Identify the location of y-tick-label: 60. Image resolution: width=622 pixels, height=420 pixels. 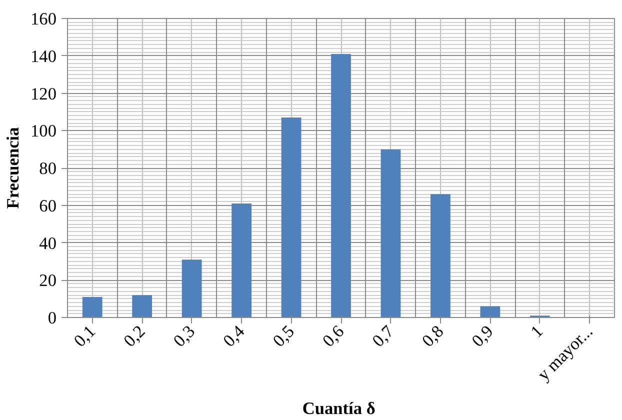
(47, 206).